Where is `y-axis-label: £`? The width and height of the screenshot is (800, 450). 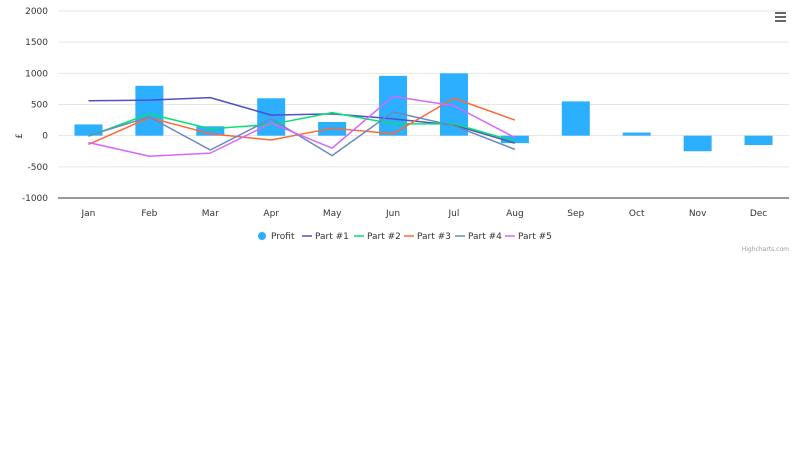
y-axis-label: £ is located at coordinates (20, 136).